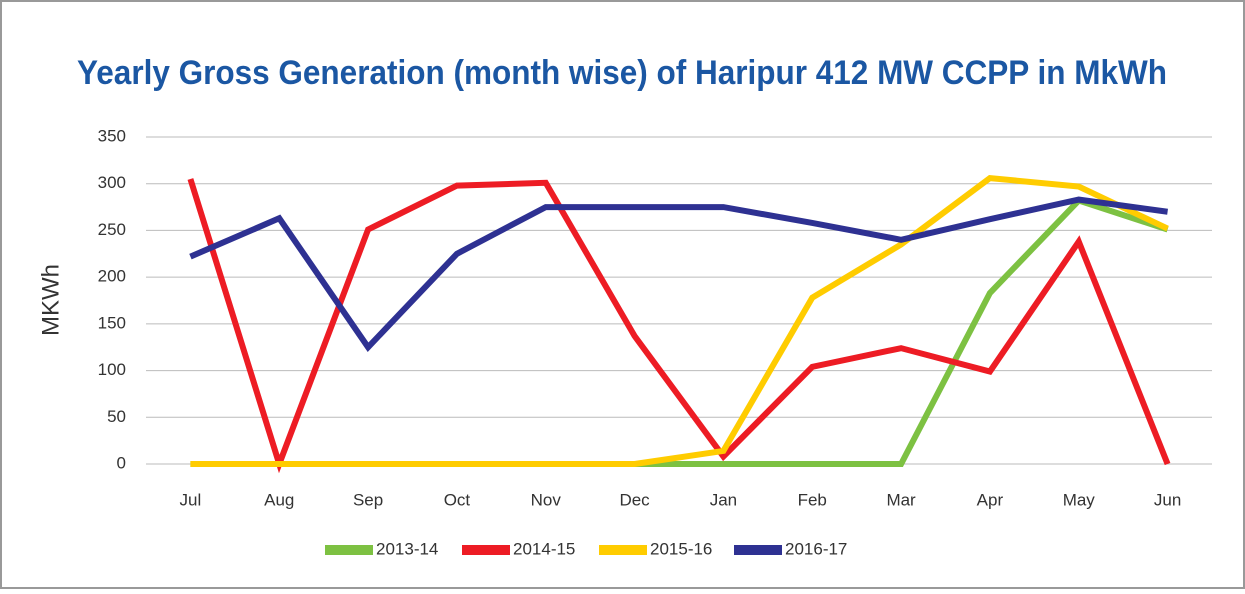  Describe the element at coordinates (681, 548) in the screenshot. I see `legend-label: 2015-16` at that location.